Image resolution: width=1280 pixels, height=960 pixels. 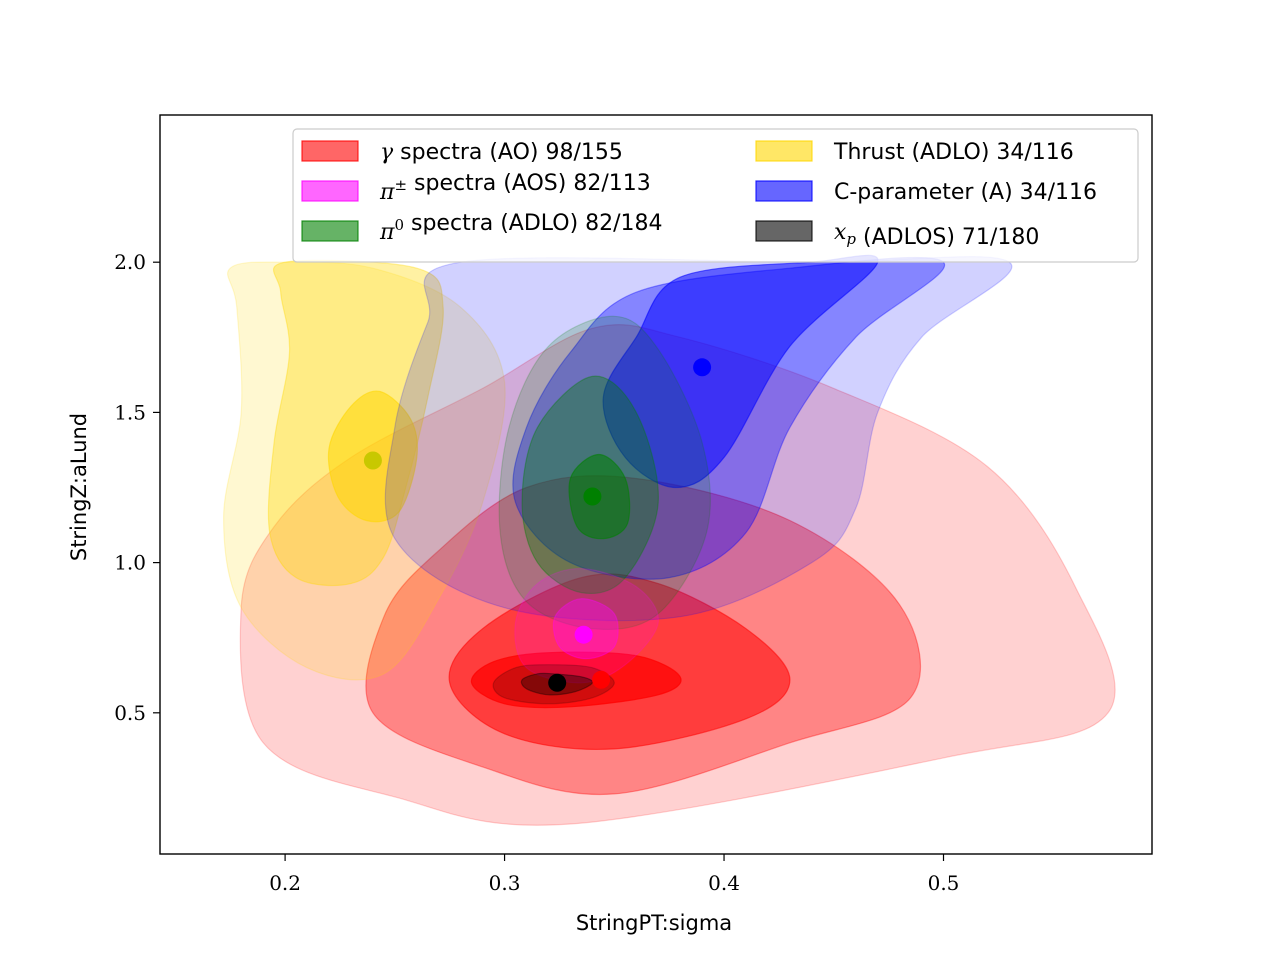 I want to click on x-tick-label: 0.2, so click(x=285, y=883).